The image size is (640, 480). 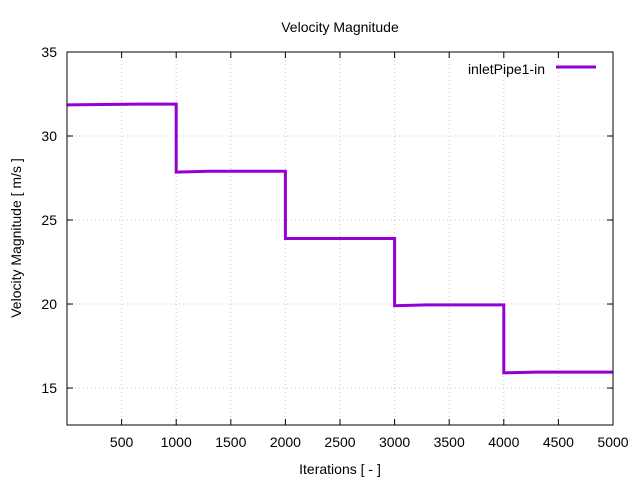 What do you see at coordinates (16, 238) in the screenshot?
I see `y-axis-label: Velocity Magnitude [ m/s ]` at bounding box center [16, 238].